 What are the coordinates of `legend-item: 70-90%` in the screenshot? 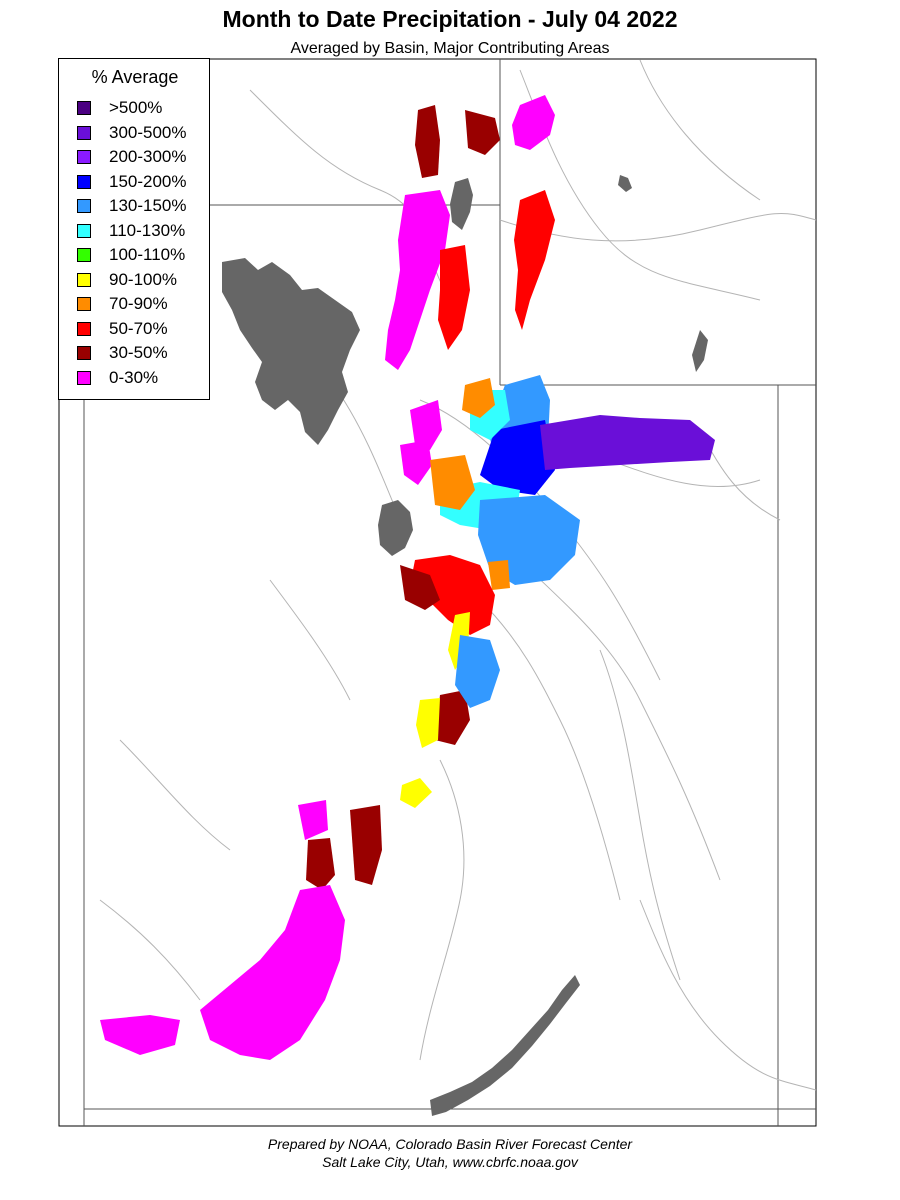 It's located at (122, 304).